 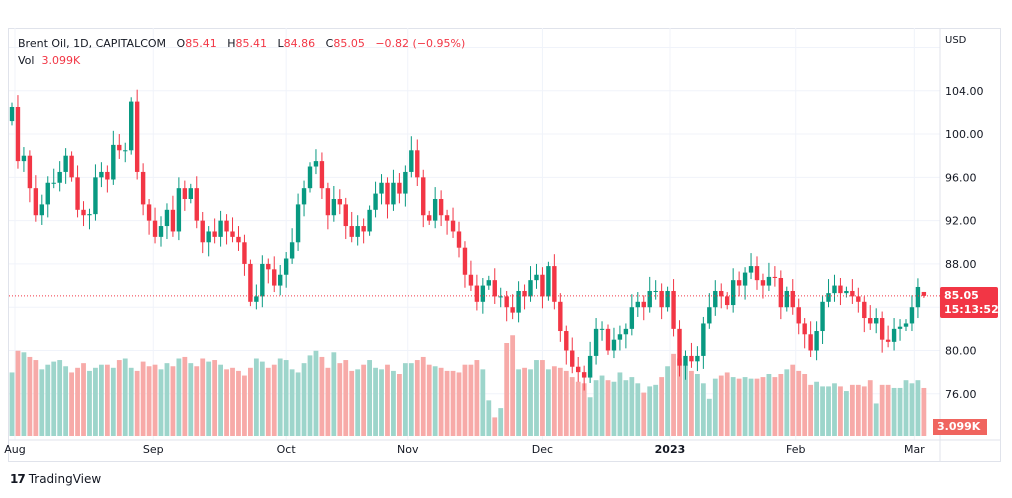 I want to click on time-tick-label: 2023, so click(x=670, y=449).